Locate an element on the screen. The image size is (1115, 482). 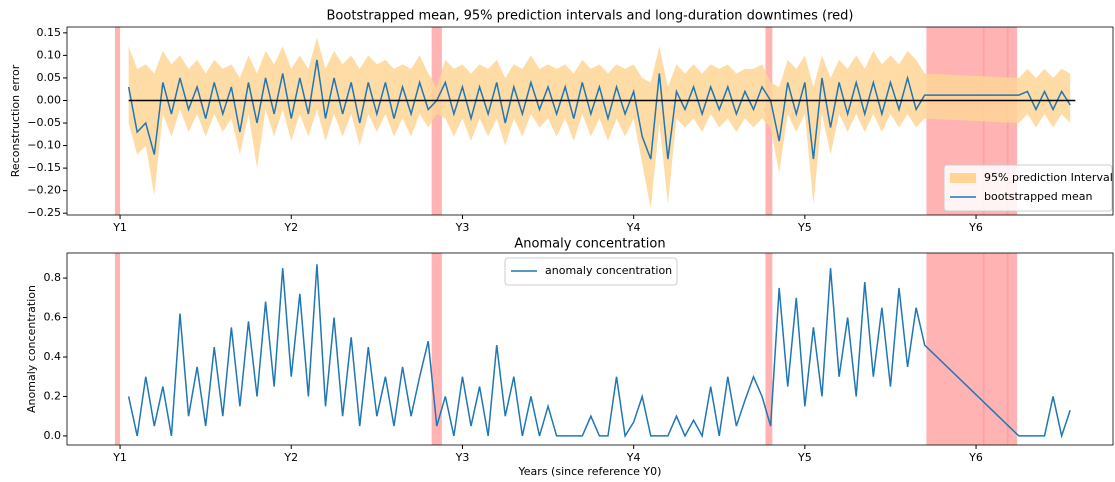
legend-label: bootstrapped mean is located at coordinates (1038, 196).